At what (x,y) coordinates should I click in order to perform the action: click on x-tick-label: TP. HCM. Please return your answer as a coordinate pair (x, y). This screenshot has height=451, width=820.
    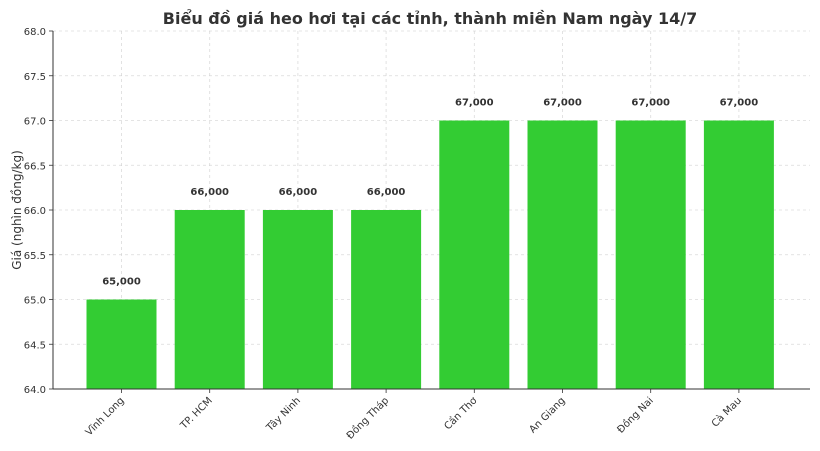
    Looking at the image, I should click on (196, 413).